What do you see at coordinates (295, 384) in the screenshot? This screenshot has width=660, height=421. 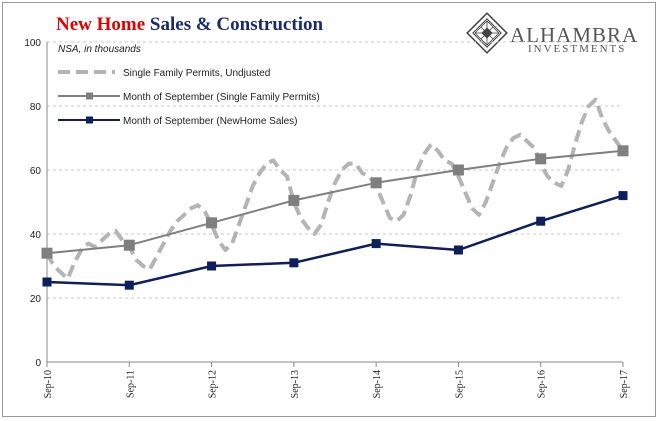 I see `x-tick-label: Sep-13` at bounding box center [295, 384].